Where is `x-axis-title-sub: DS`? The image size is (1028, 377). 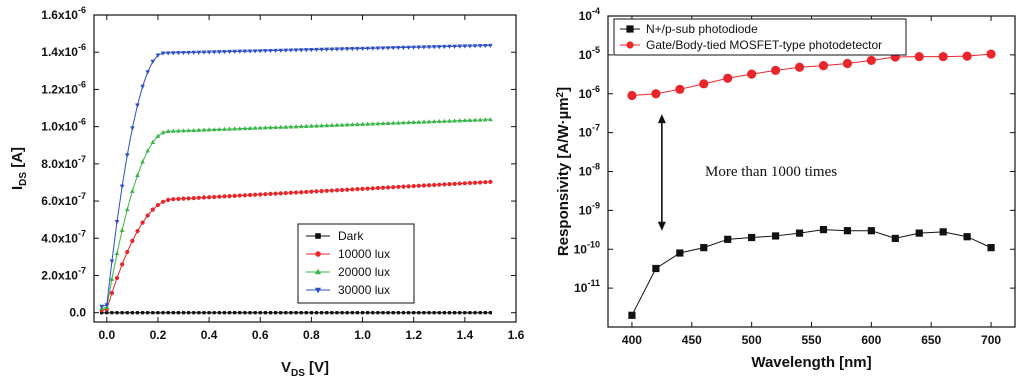
x-axis-title-sub: DS is located at coordinates (298, 372).